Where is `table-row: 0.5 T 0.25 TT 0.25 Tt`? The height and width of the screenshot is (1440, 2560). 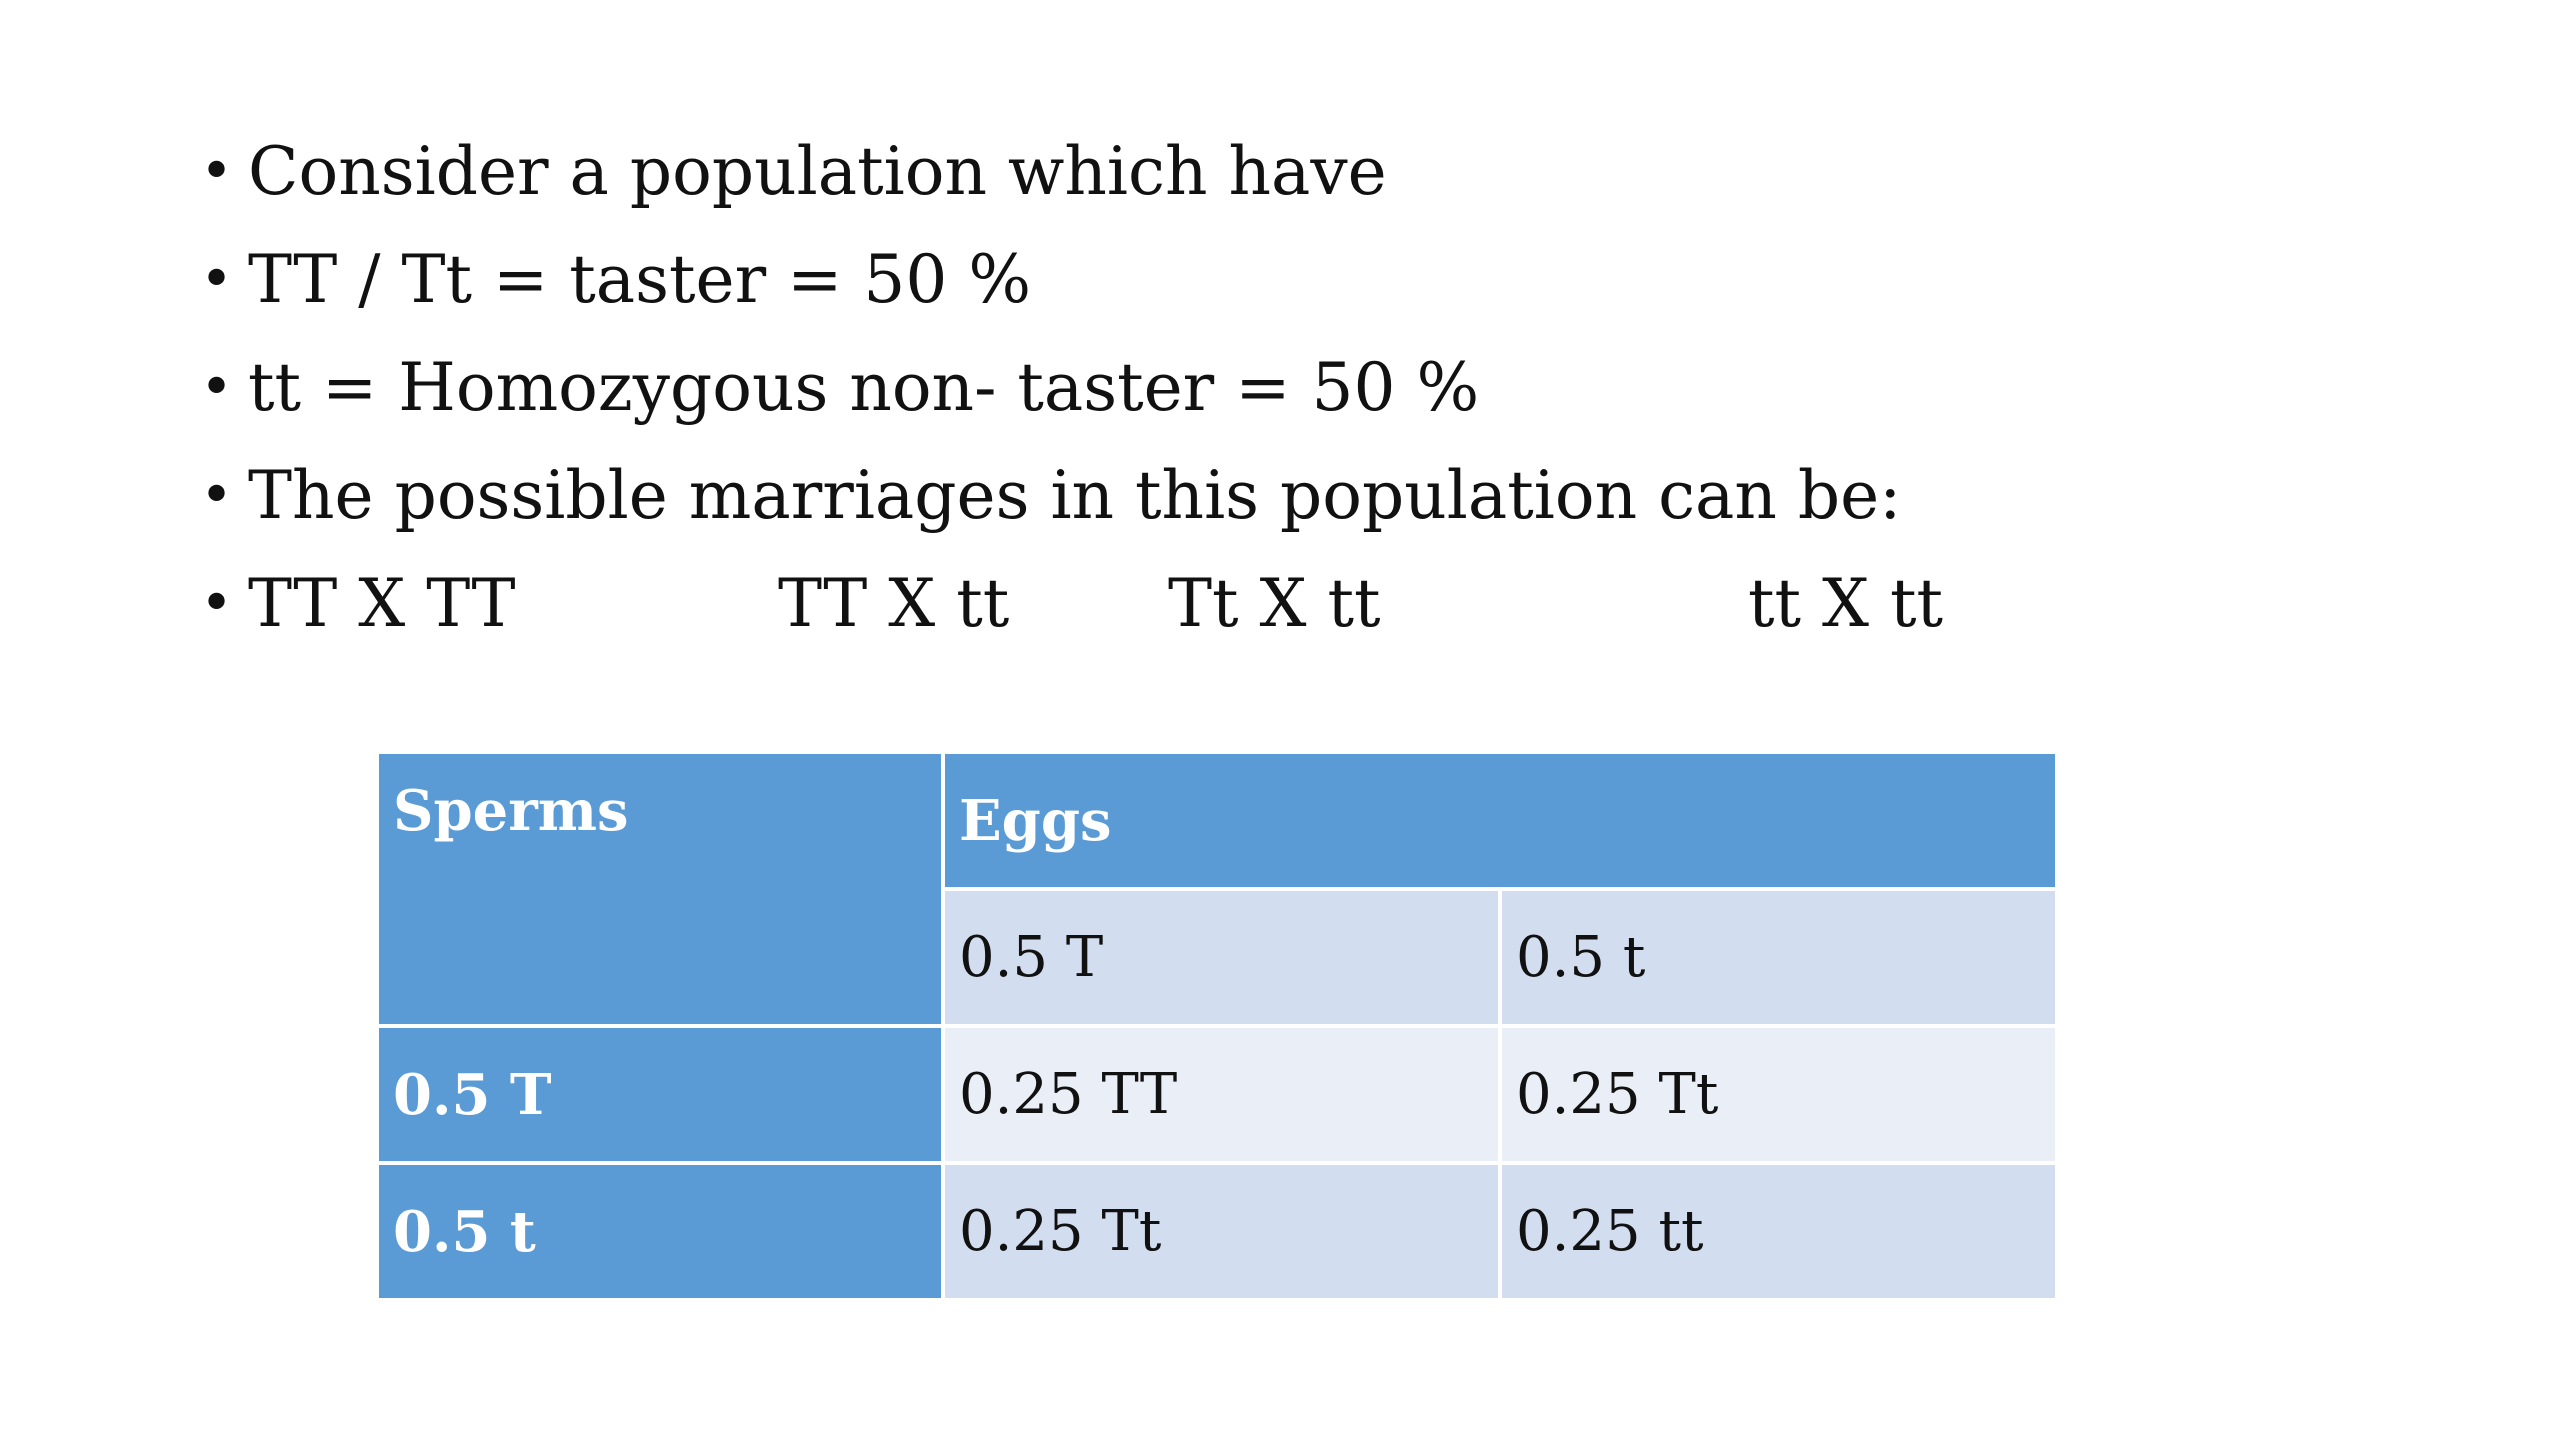 table-row: 0.5 T 0.25 TT 0.25 Tt is located at coordinates (1217, 1094).